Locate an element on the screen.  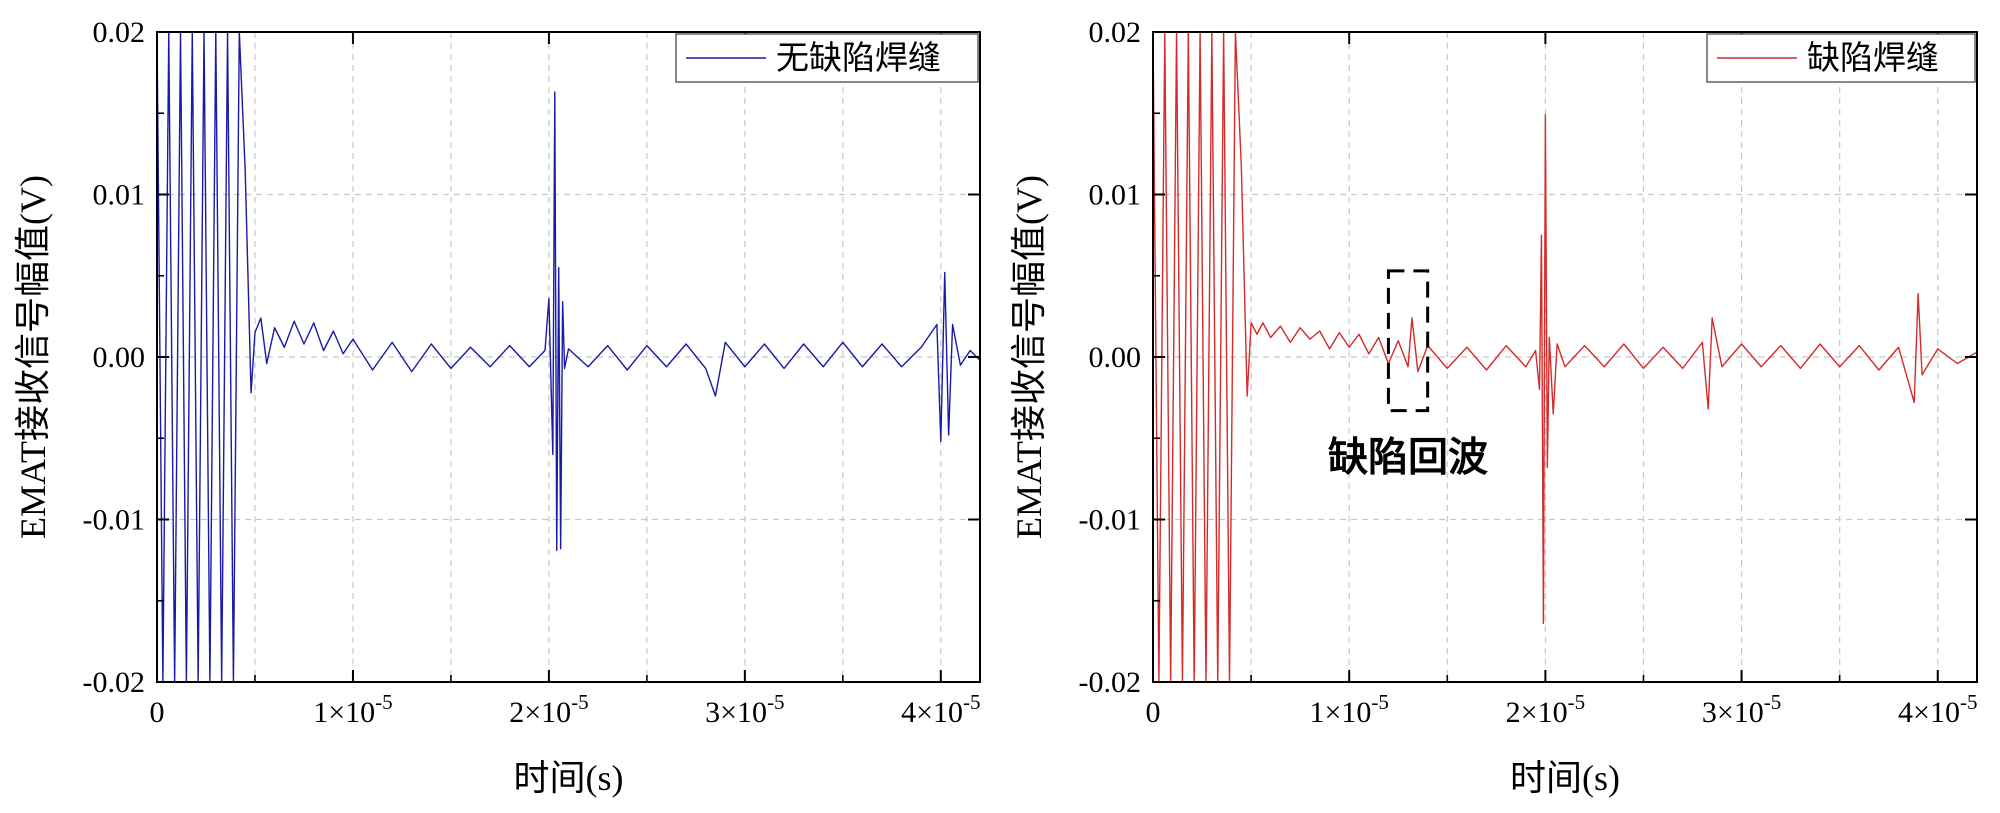
legend-label: 缺陷焊缝 is located at coordinates (1873, 58).